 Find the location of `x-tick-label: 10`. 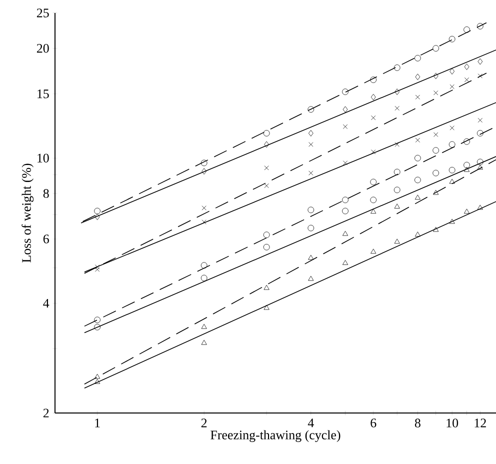

x-tick-label: 10 is located at coordinates (452, 423).